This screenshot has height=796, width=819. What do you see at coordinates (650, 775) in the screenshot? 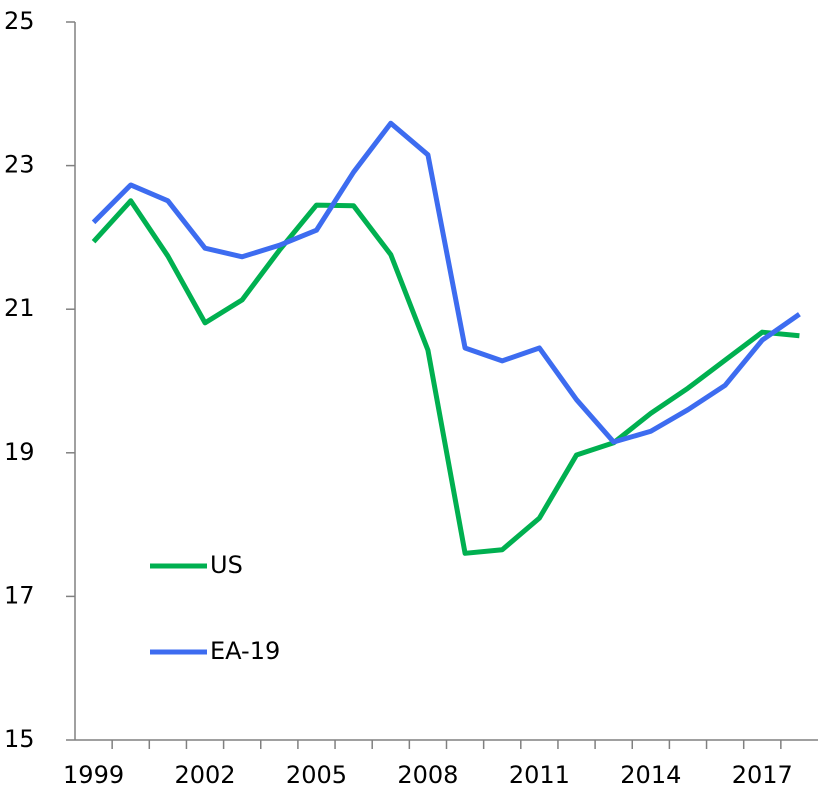
I see `x-tick-label: 2014` at bounding box center [650, 775].